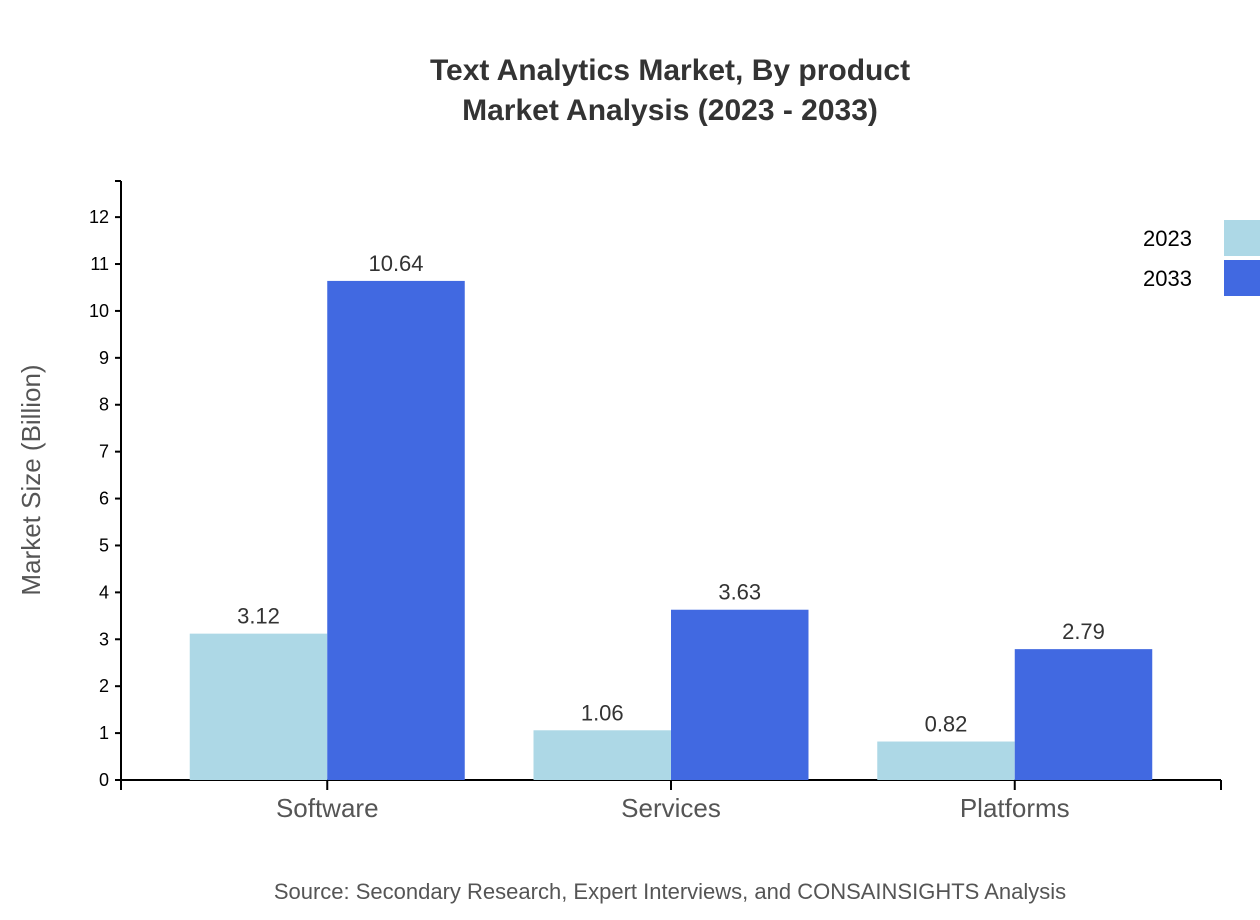 The width and height of the screenshot is (1260, 920). Describe the element at coordinates (99, 264) in the screenshot. I see `y-tick-label: 11` at that location.